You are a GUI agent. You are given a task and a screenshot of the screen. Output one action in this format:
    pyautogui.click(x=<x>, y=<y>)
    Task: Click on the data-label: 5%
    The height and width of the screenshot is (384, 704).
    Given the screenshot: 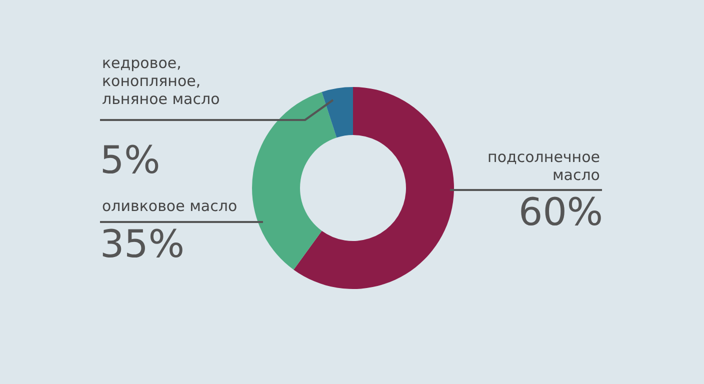 What is the action you would take?
    pyautogui.click(x=130, y=160)
    